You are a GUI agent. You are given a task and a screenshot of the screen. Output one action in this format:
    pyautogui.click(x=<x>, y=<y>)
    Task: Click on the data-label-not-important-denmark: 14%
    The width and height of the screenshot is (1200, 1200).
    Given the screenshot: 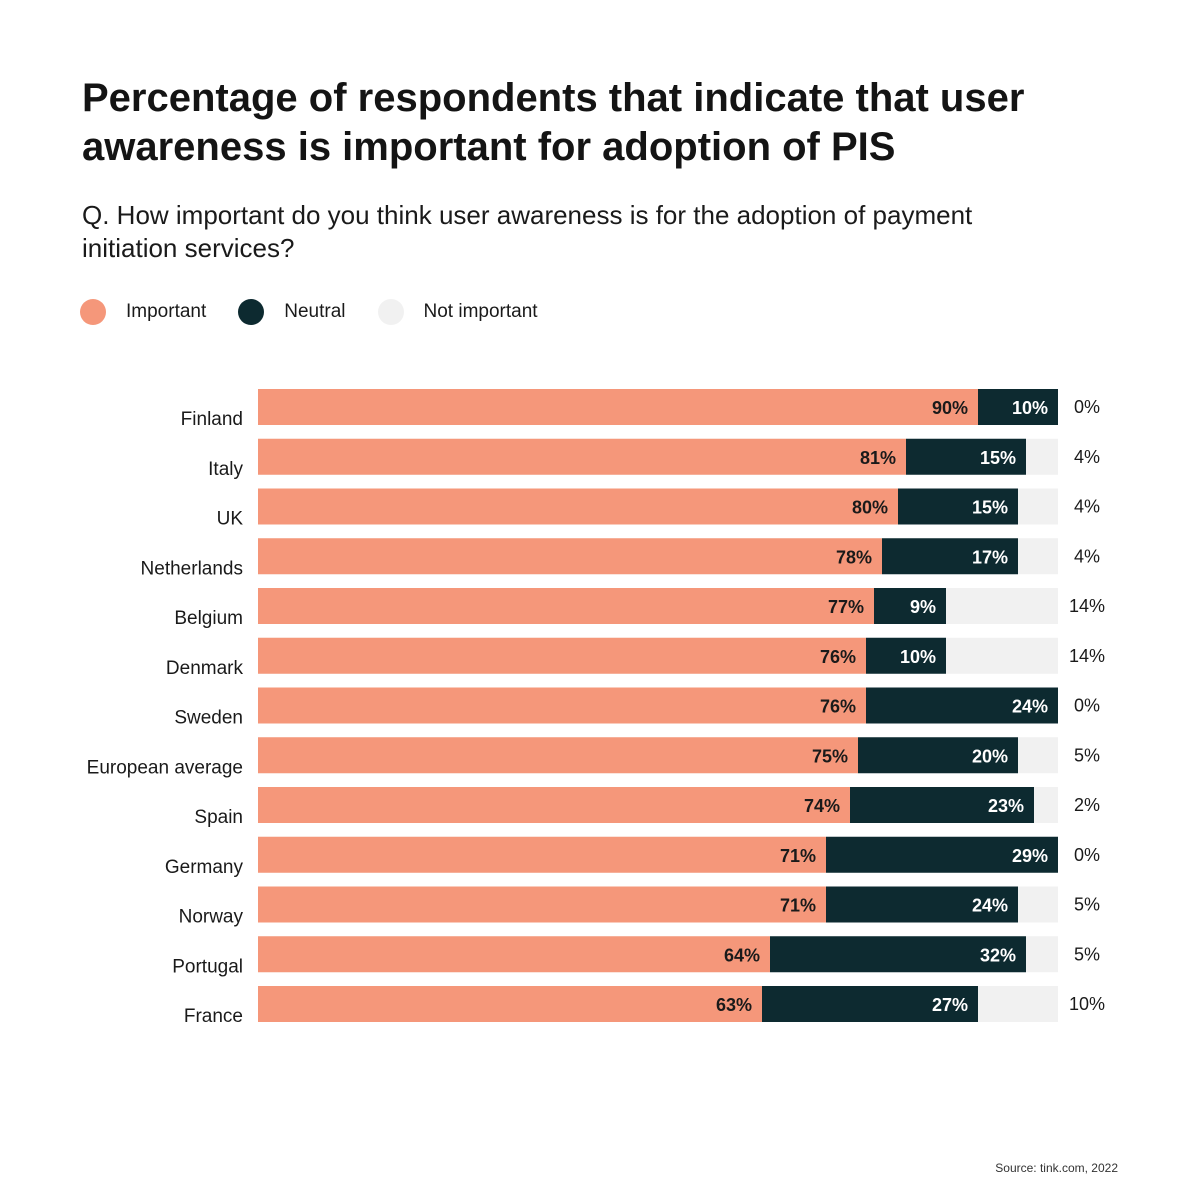 What is the action you would take?
    pyautogui.click(x=1087, y=656)
    